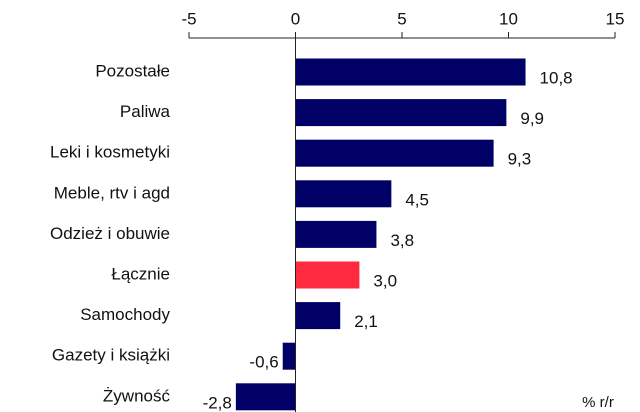 This screenshot has height=412, width=640. What do you see at coordinates (401, 18) in the screenshot?
I see `x-tick-label: 5` at bounding box center [401, 18].